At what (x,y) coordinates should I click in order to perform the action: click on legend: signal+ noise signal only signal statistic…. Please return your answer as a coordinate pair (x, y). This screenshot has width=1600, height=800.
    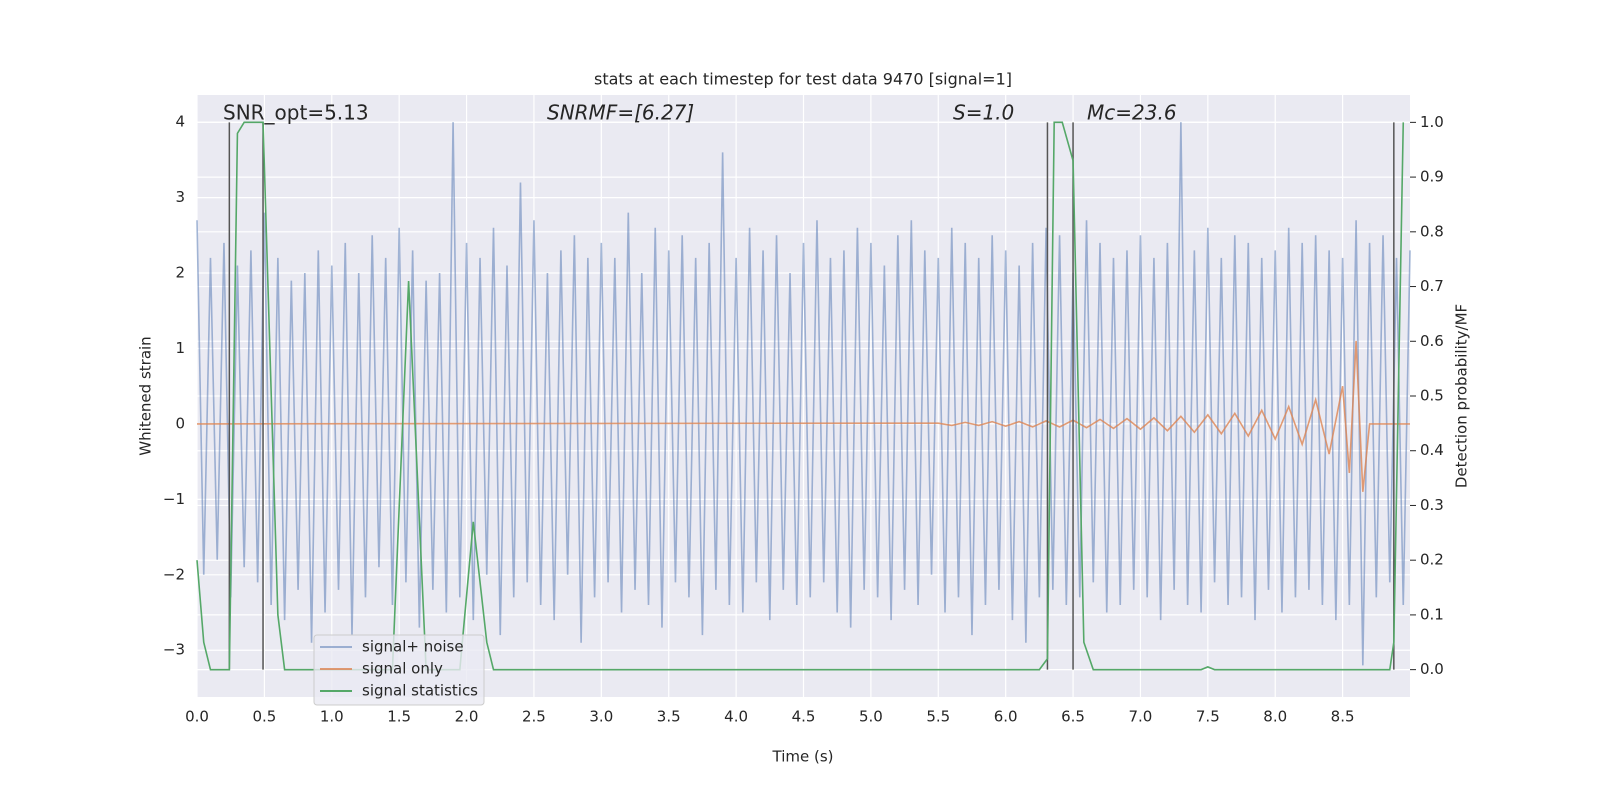
    Looking at the image, I should click on (399, 670).